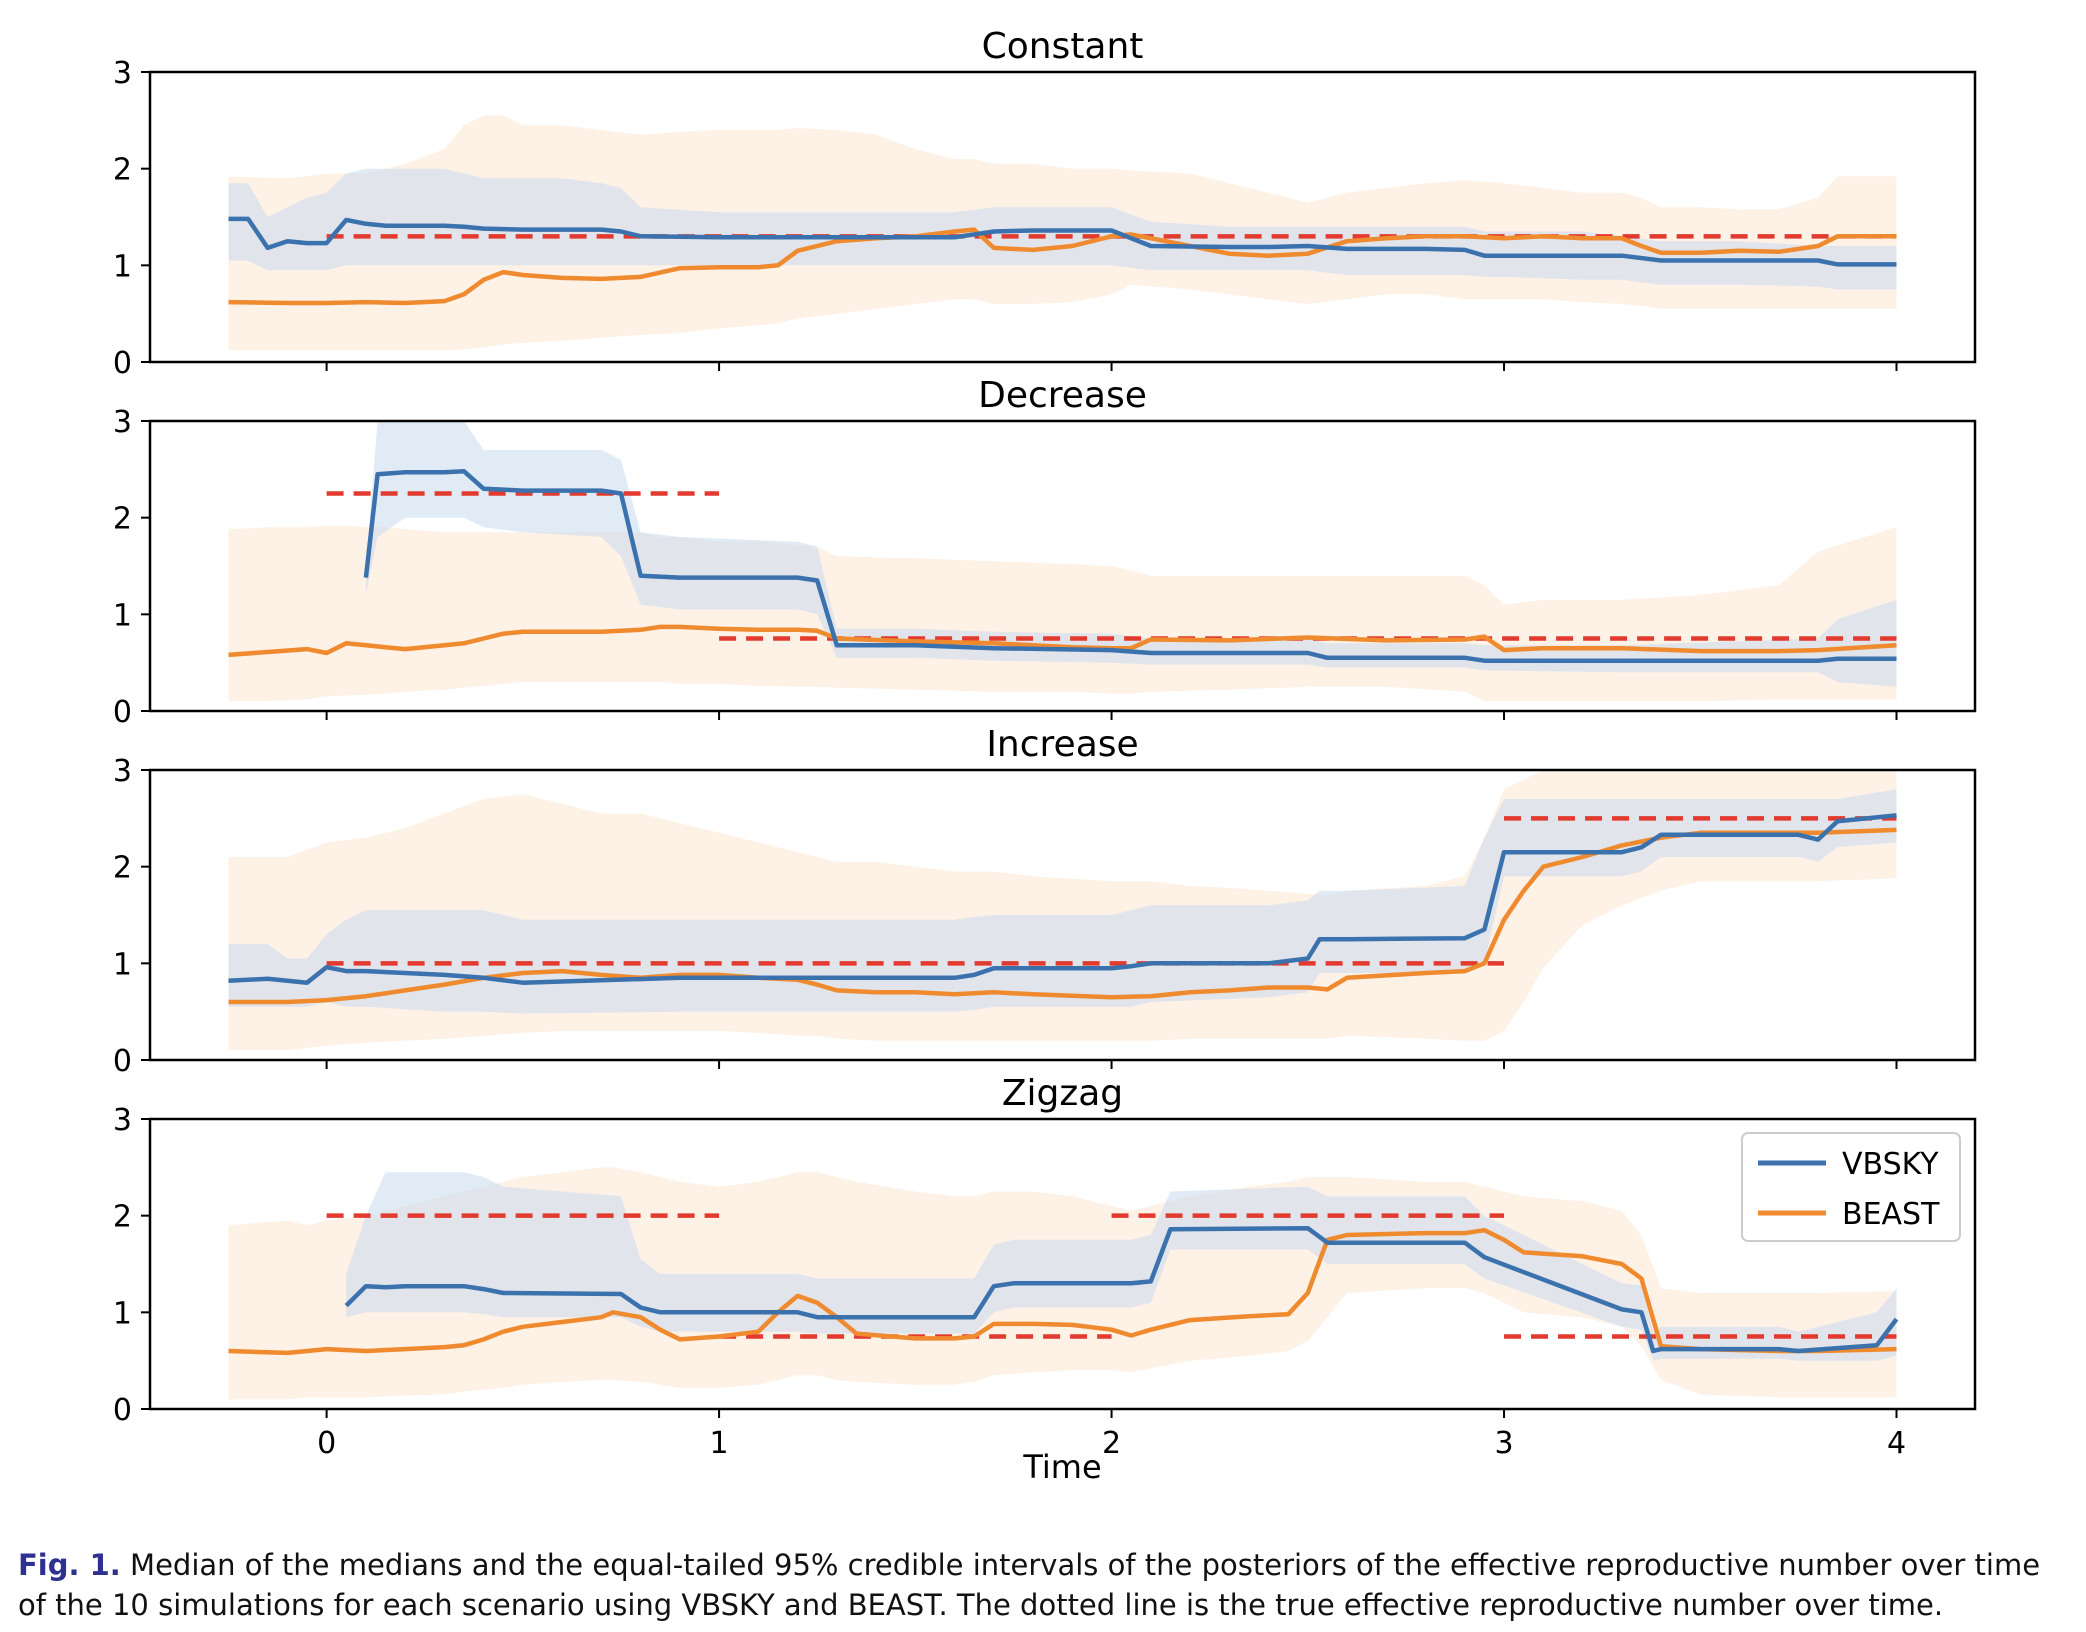  Describe the element at coordinates (1062, 744) in the screenshot. I see `panel-title: Increase` at that location.